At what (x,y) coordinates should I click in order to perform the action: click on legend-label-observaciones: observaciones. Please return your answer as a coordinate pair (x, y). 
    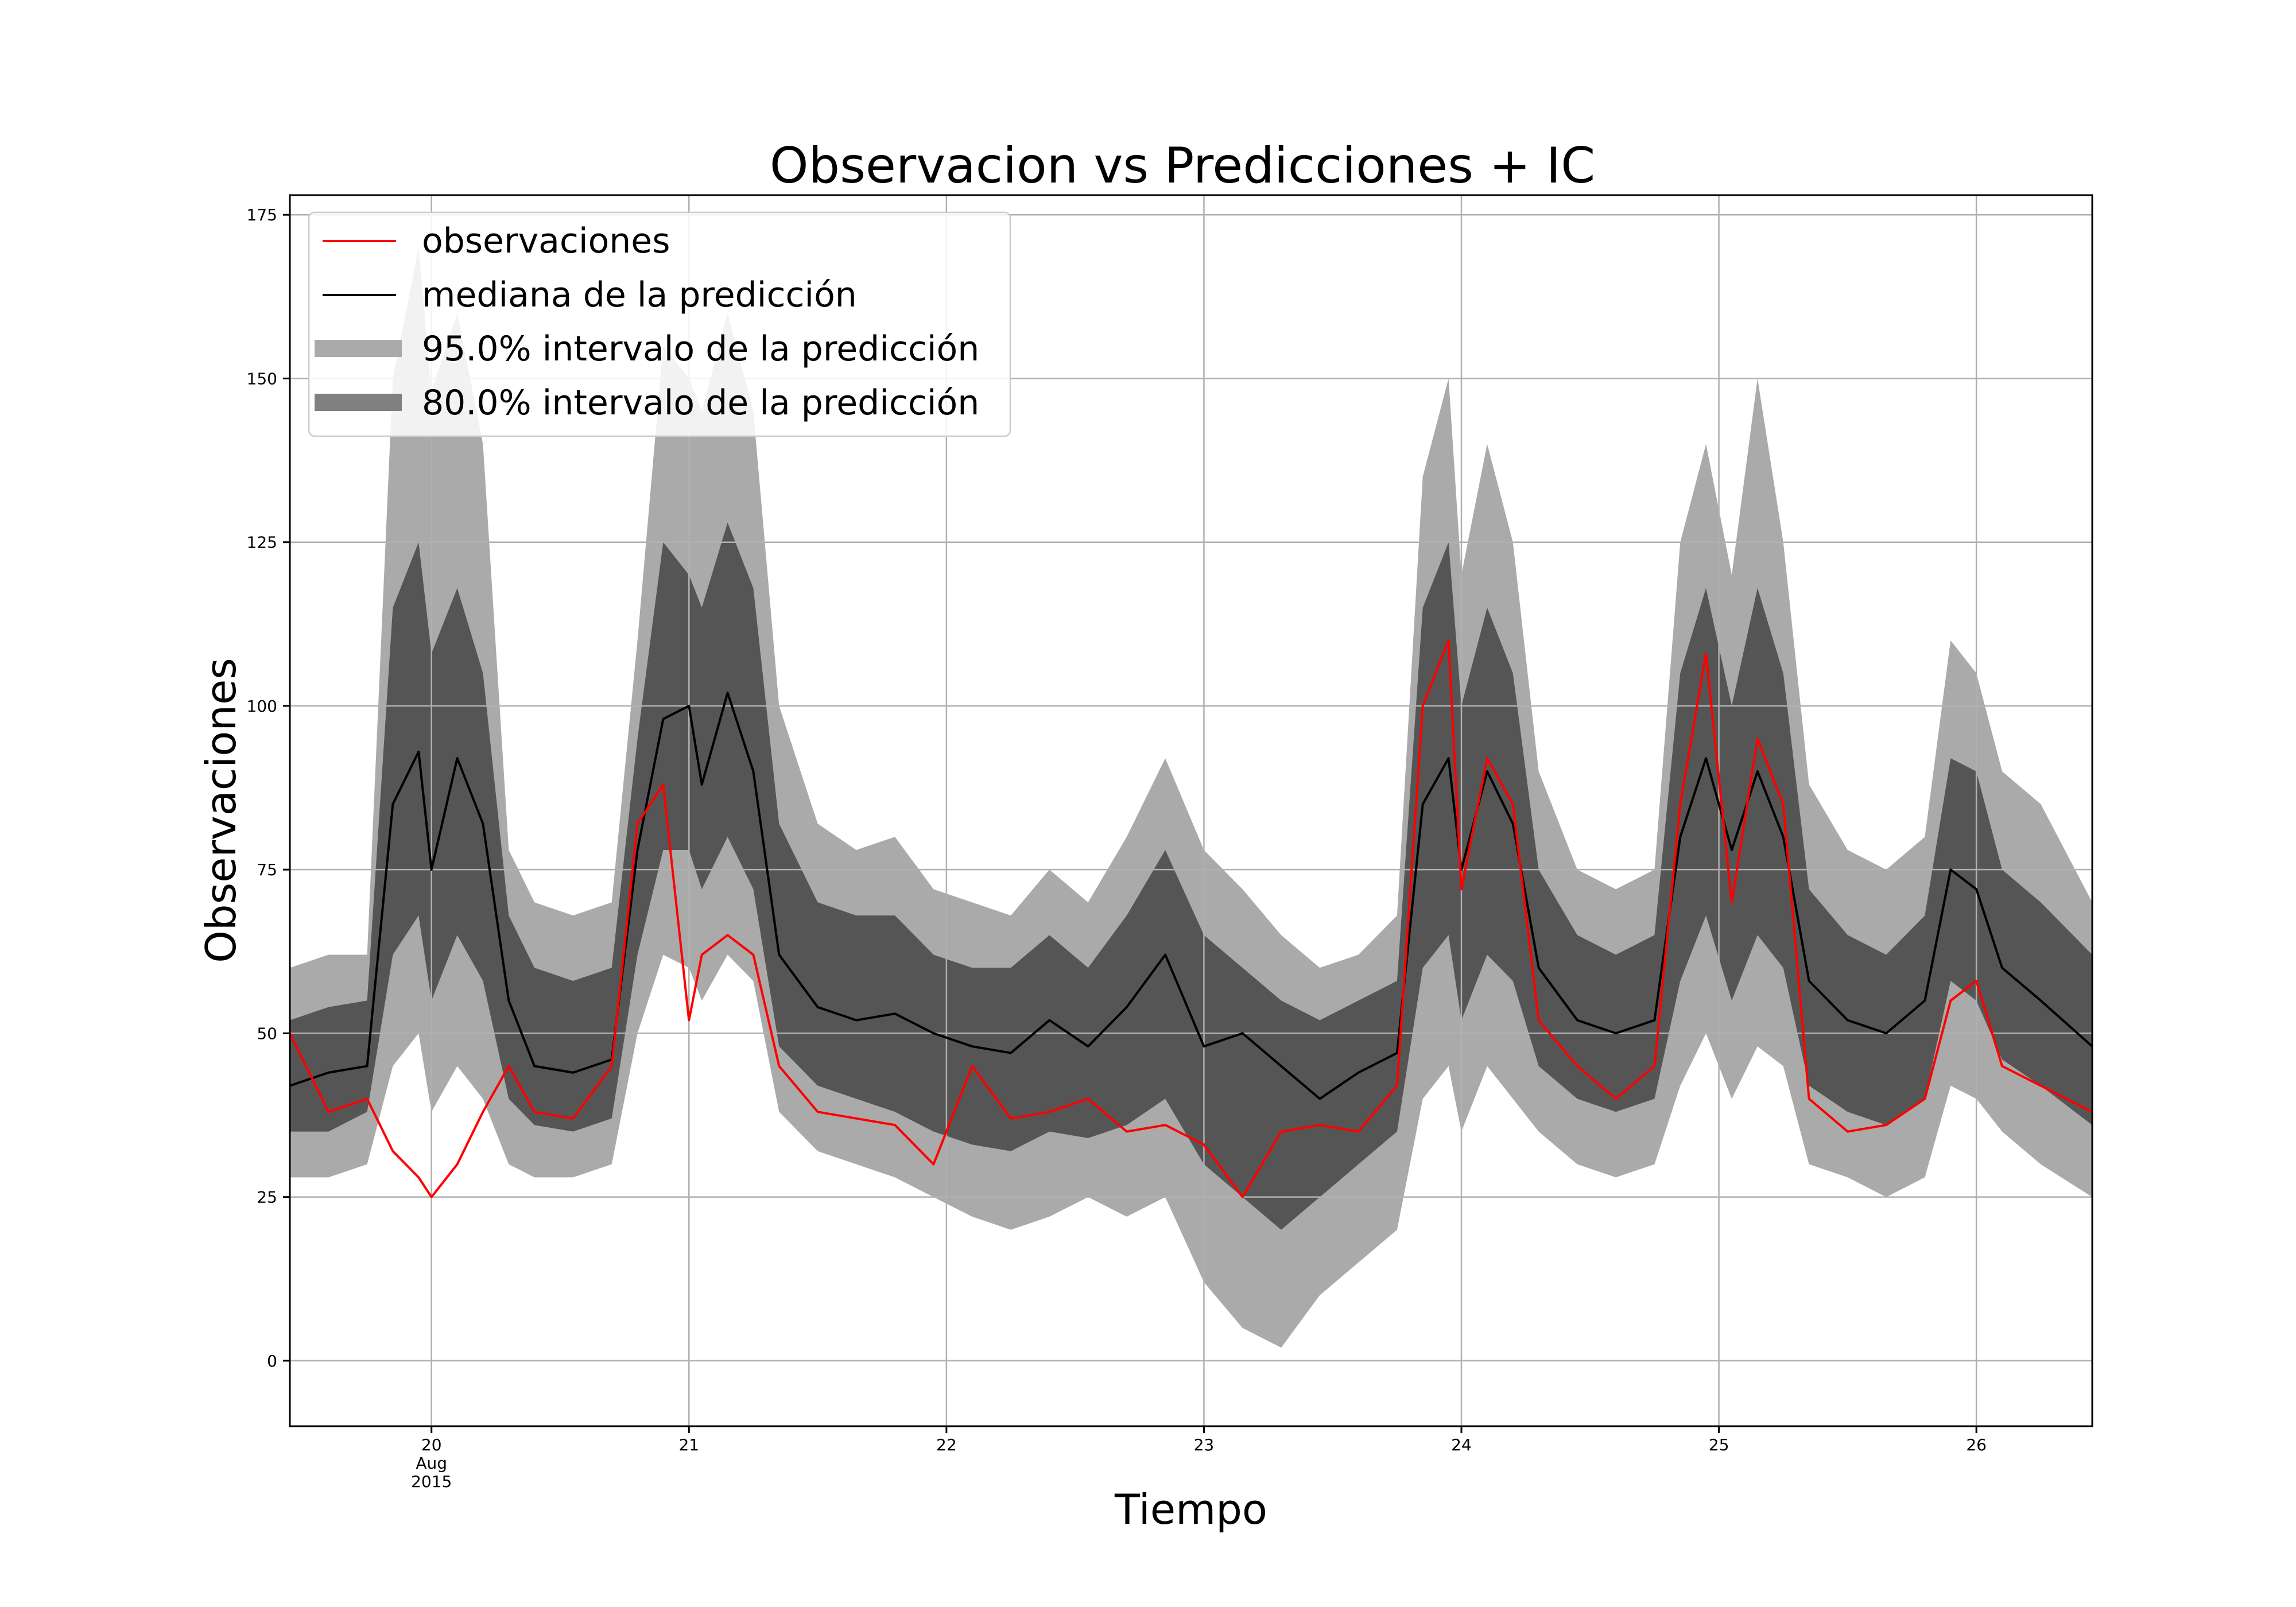
    Looking at the image, I should click on (546, 241).